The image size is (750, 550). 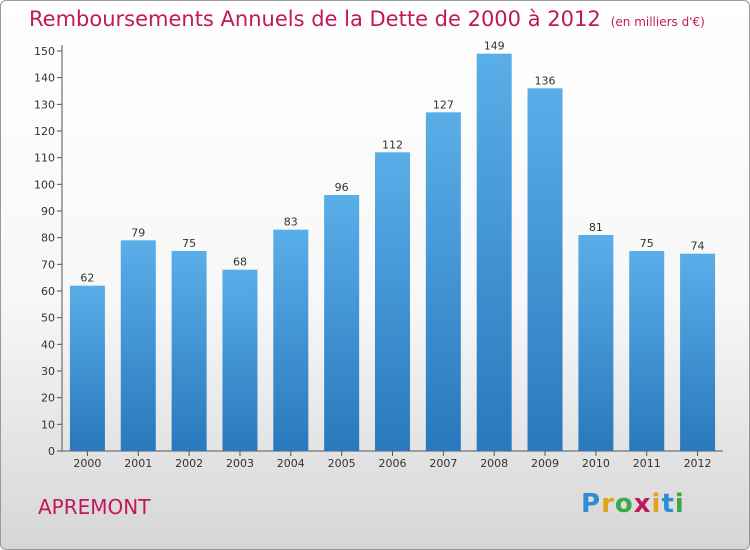 What do you see at coordinates (138, 232) in the screenshot?
I see `data-label: 79` at bounding box center [138, 232].